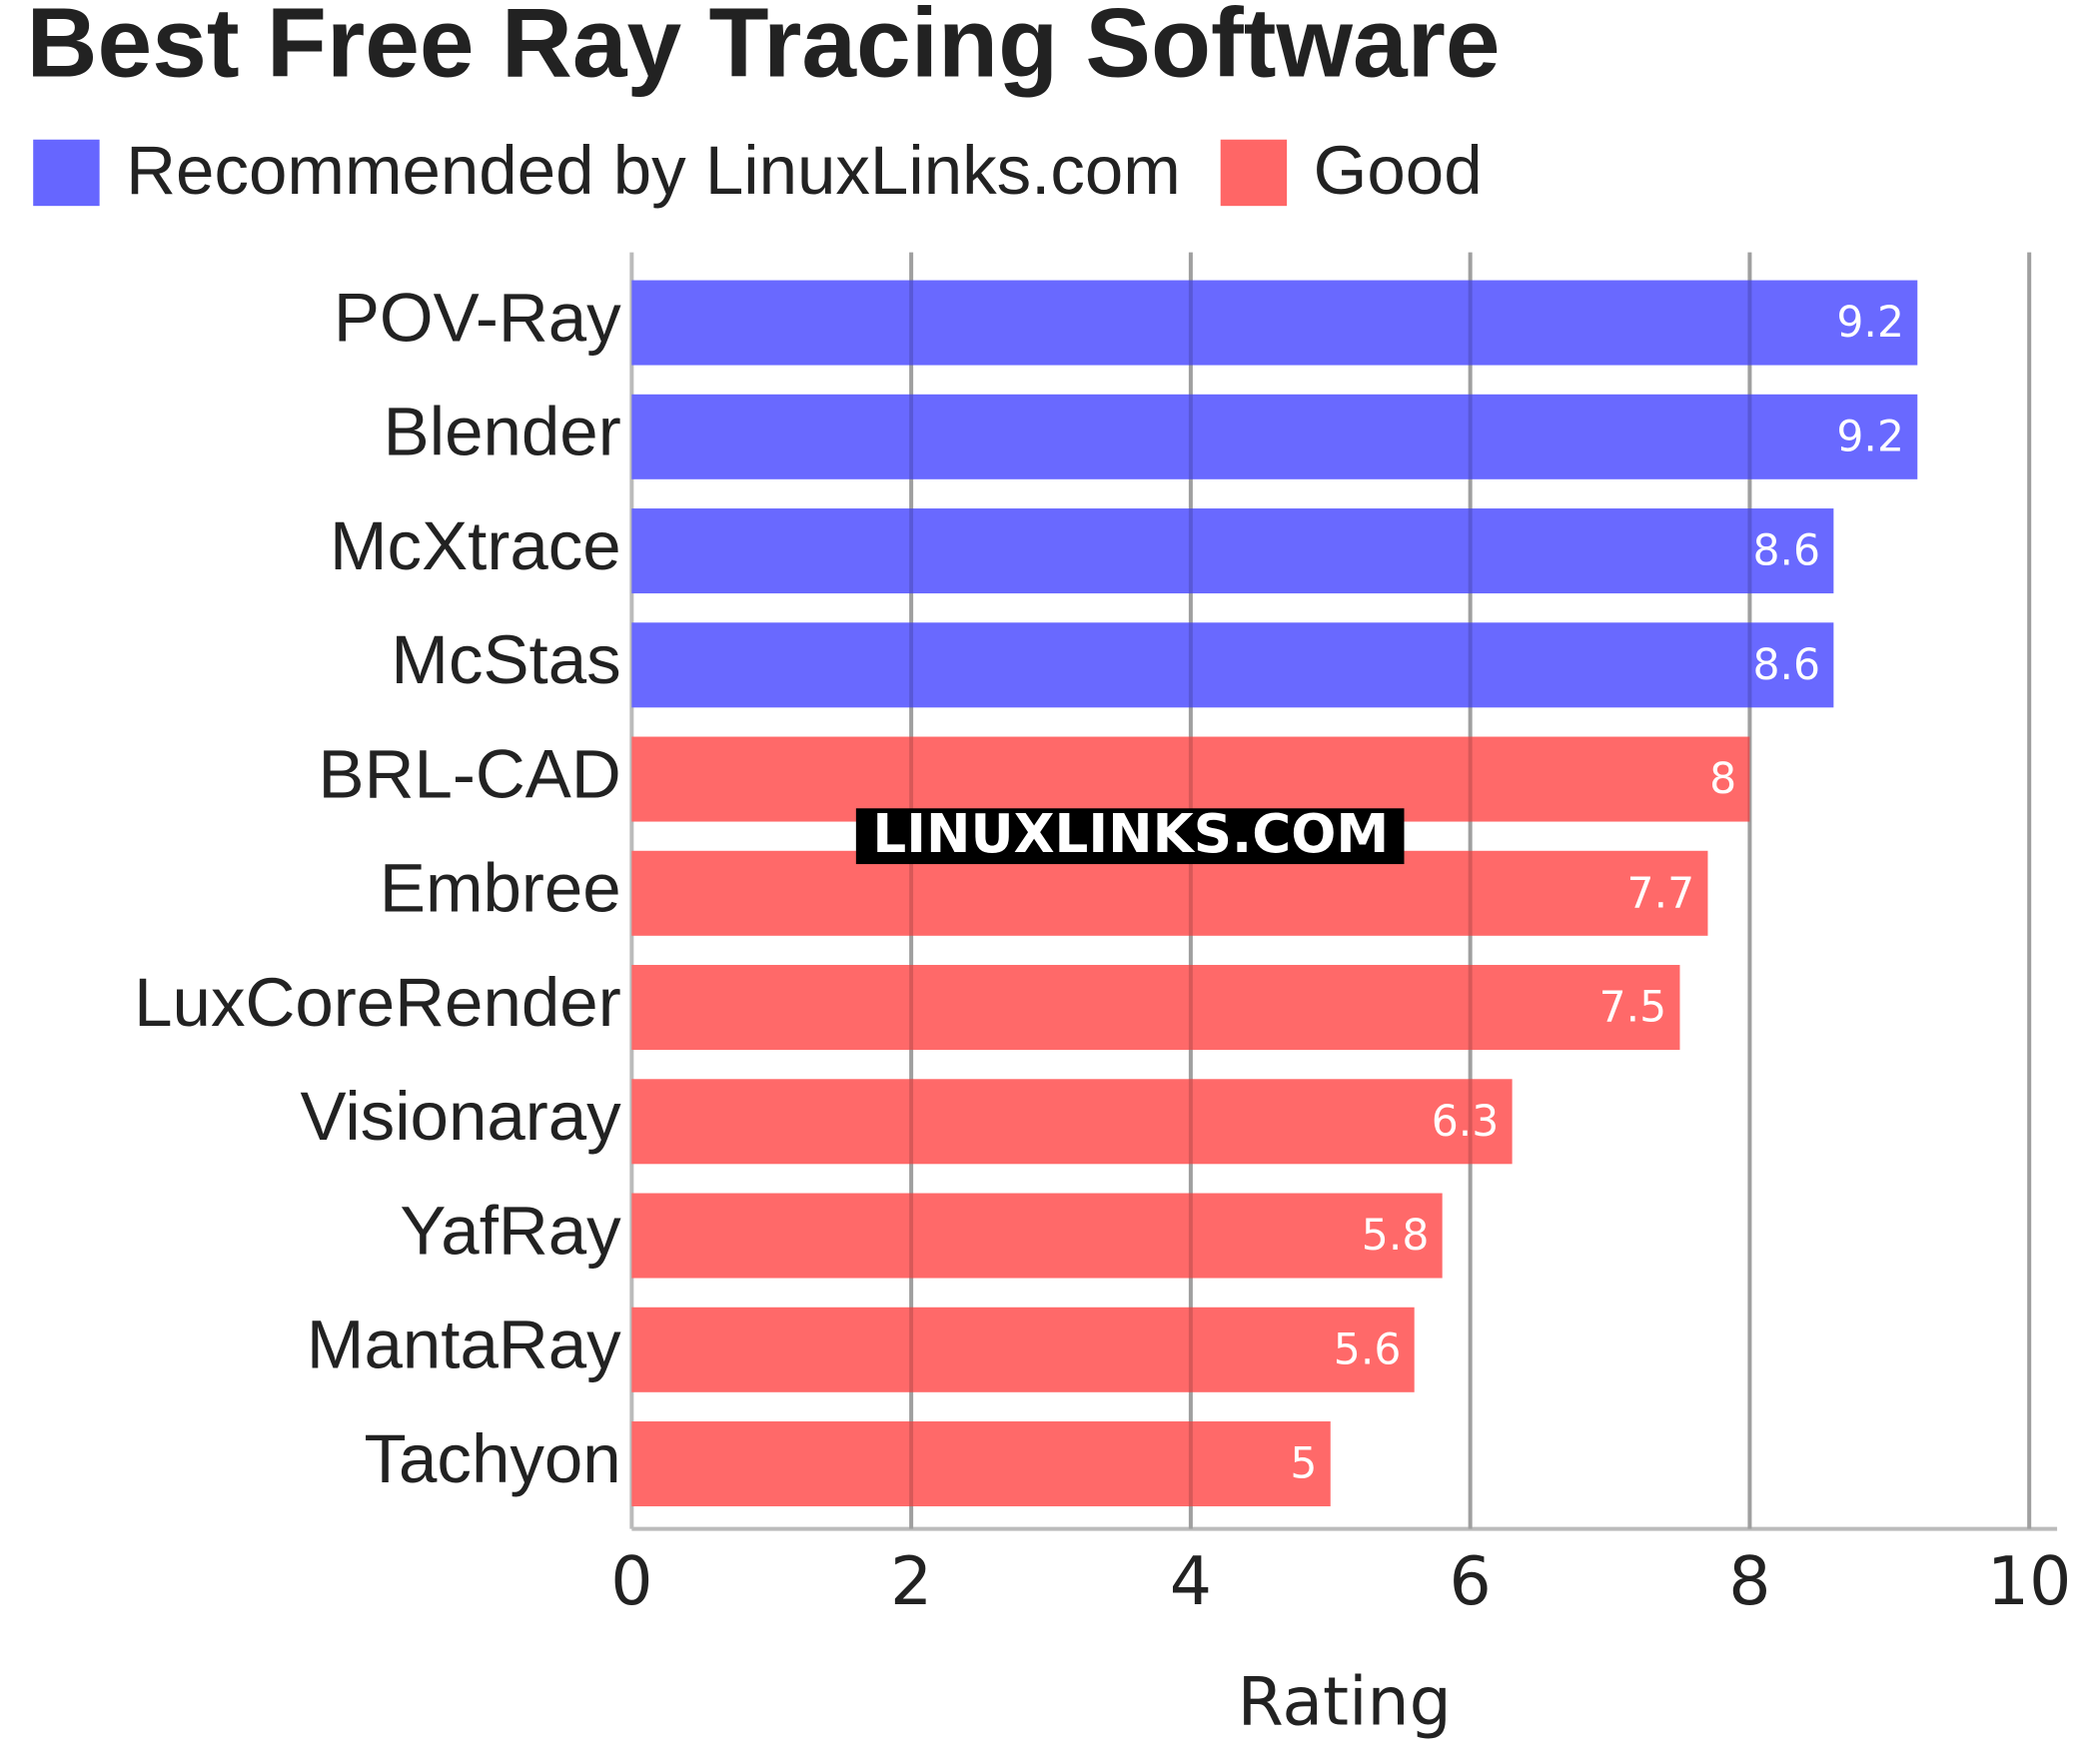  Describe the element at coordinates (2030, 1581) in the screenshot. I see `x-tick-label: 10` at that location.